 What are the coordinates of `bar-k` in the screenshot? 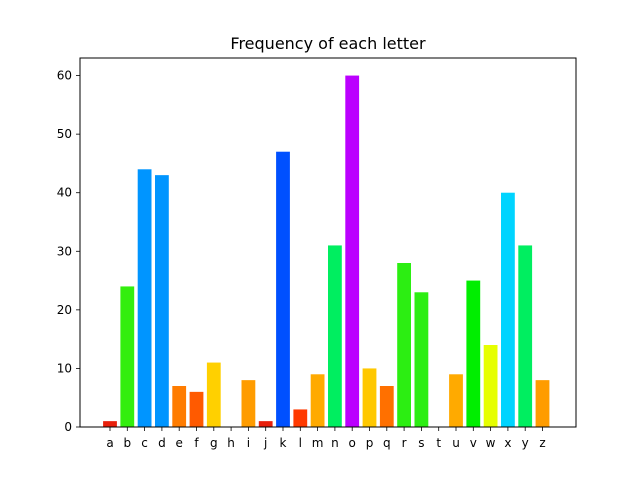 It's located at (283, 289).